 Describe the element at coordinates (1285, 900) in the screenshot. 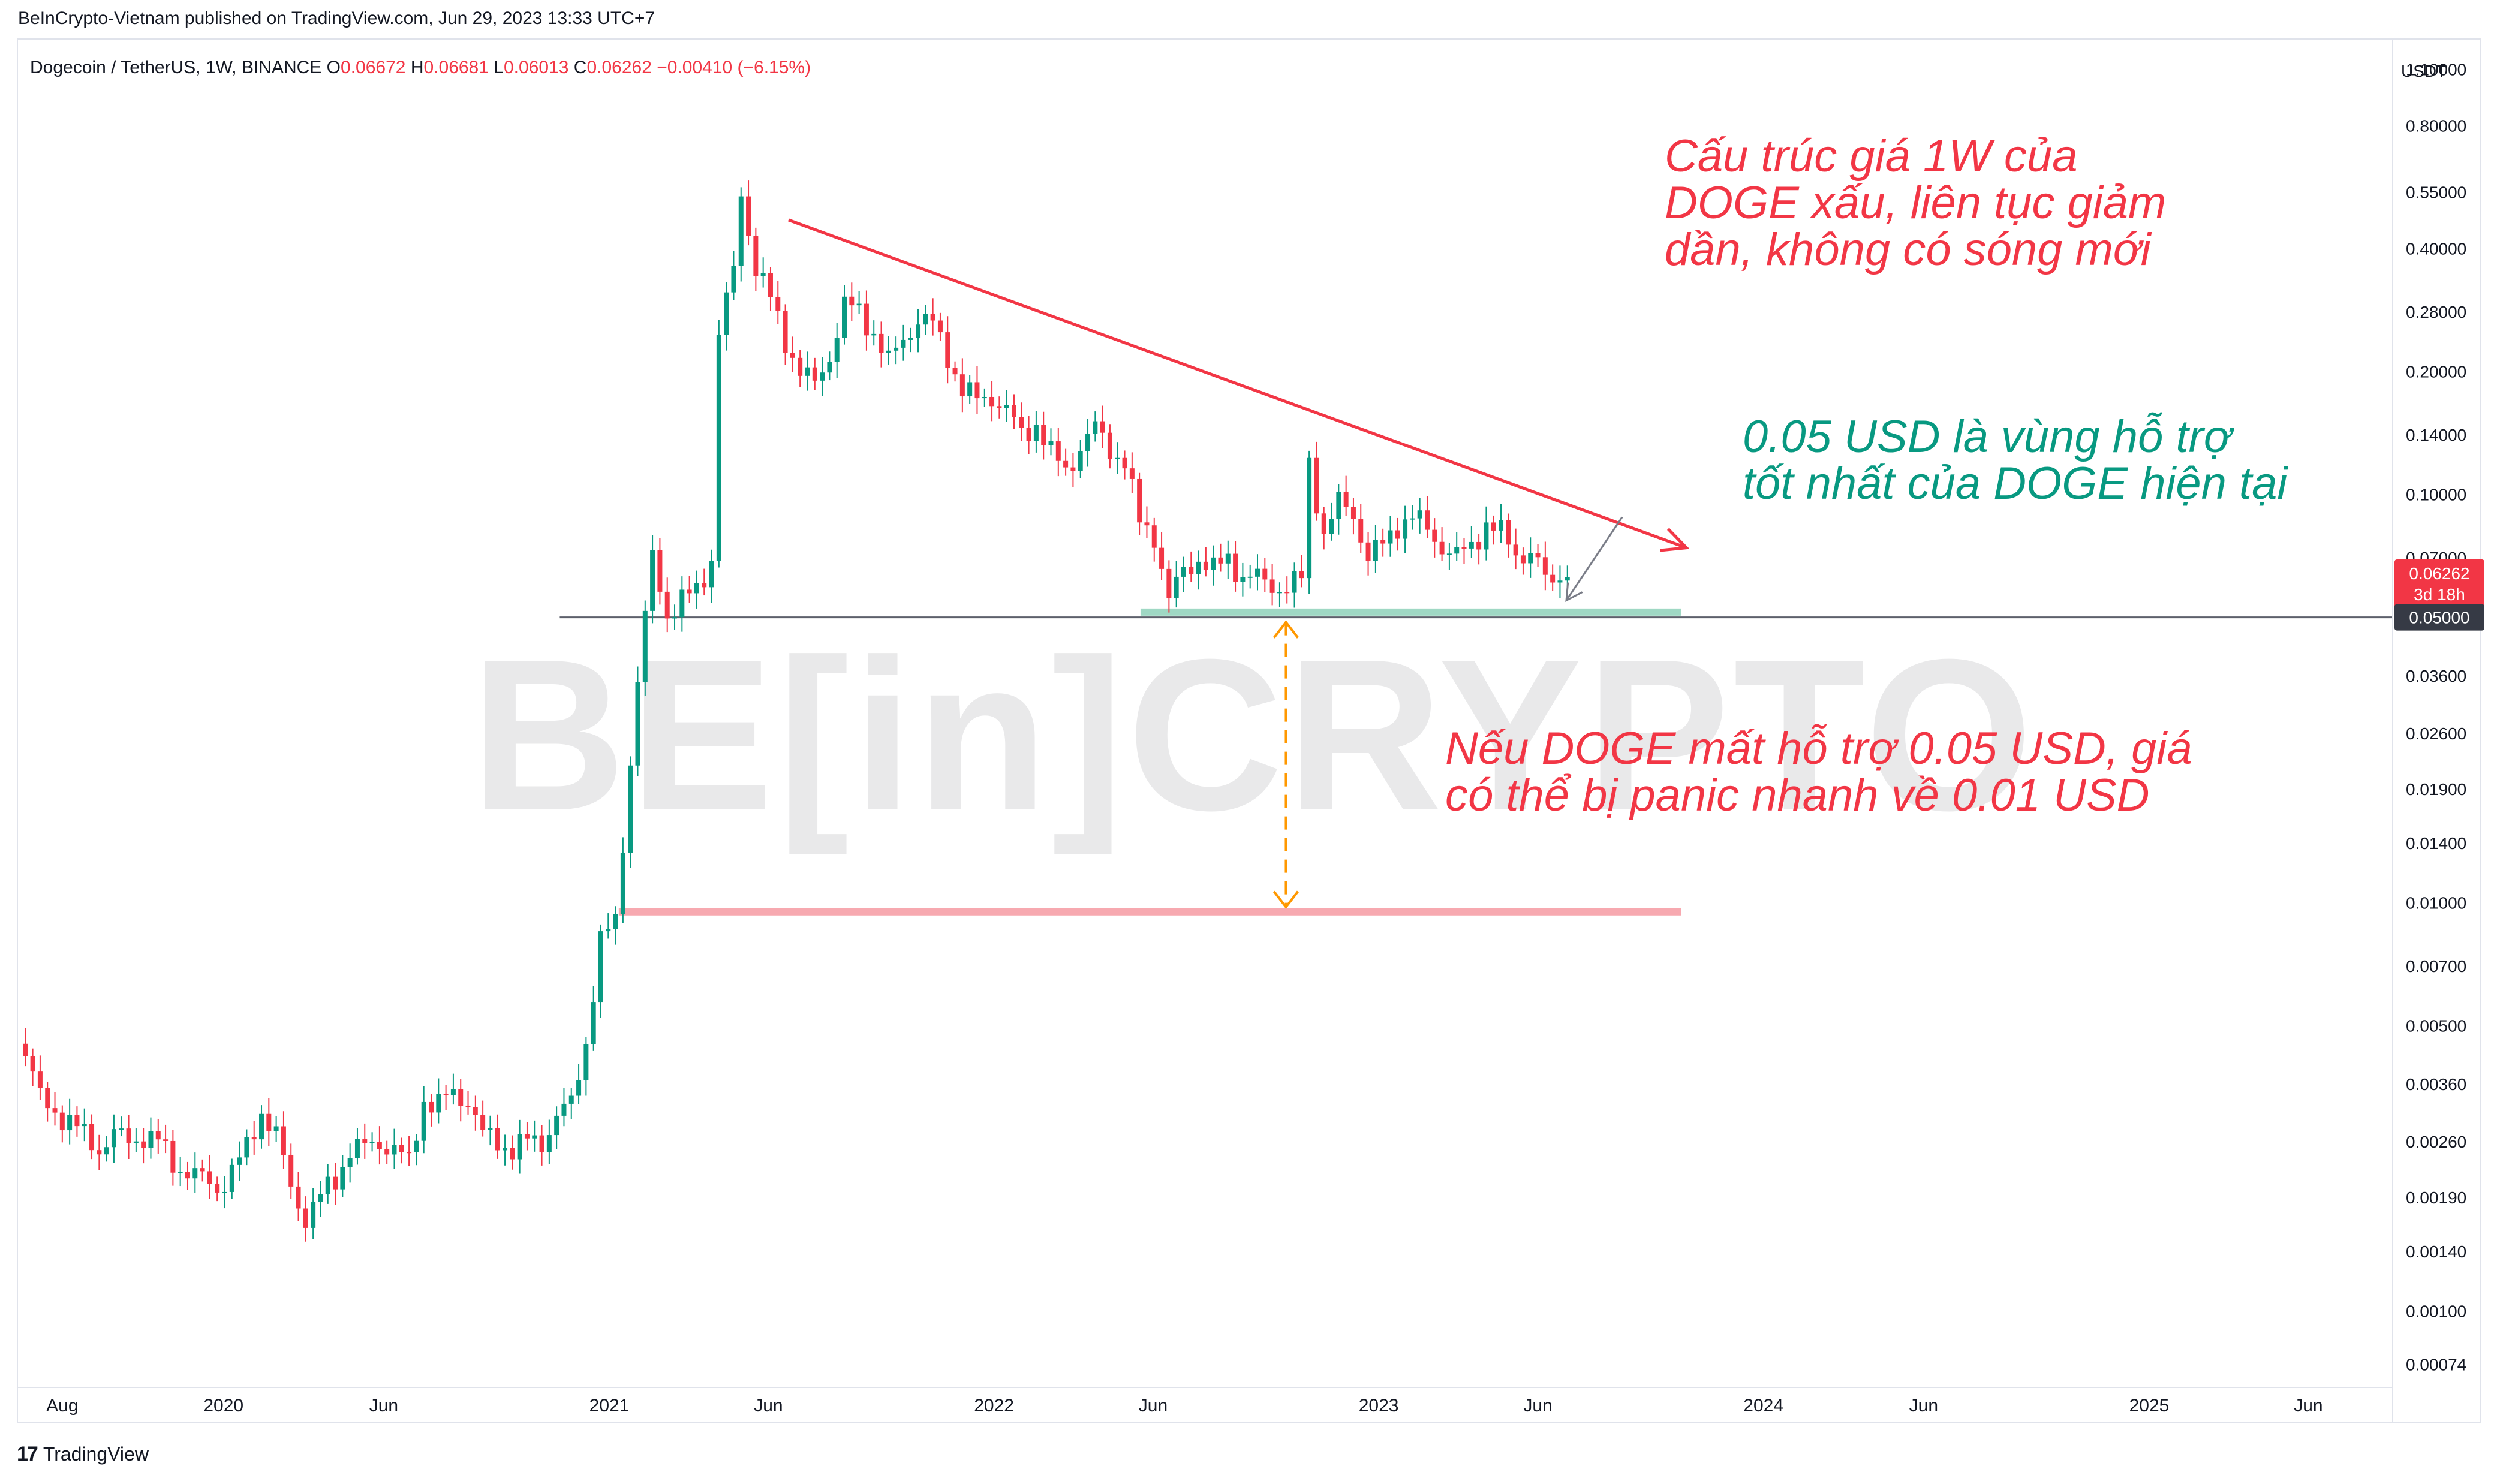

I see `arrowhead-down` at that location.